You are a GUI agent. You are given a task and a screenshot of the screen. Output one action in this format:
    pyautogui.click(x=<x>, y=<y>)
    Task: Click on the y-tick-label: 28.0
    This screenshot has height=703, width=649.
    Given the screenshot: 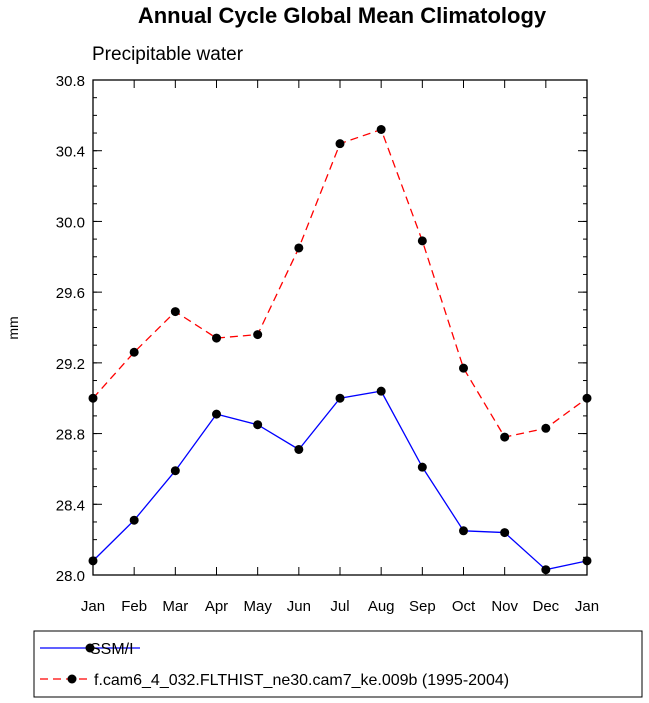 What is the action you would take?
    pyautogui.click(x=70, y=576)
    